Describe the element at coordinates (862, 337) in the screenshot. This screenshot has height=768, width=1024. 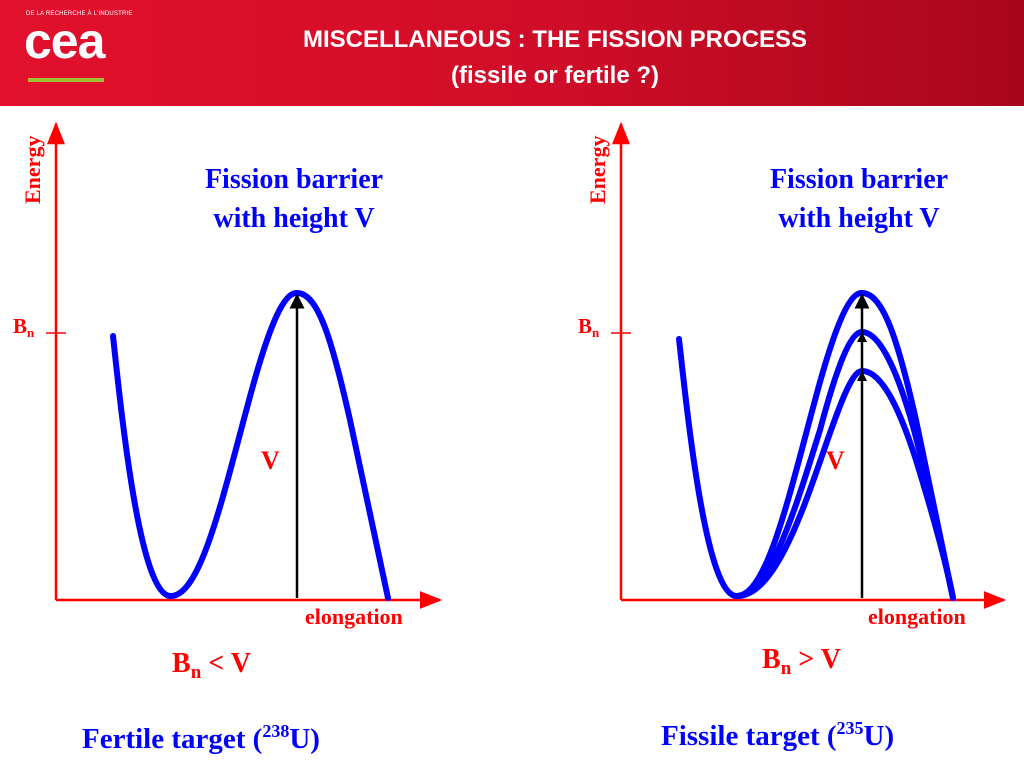
I see `right-arrowhead-mid` at that location.